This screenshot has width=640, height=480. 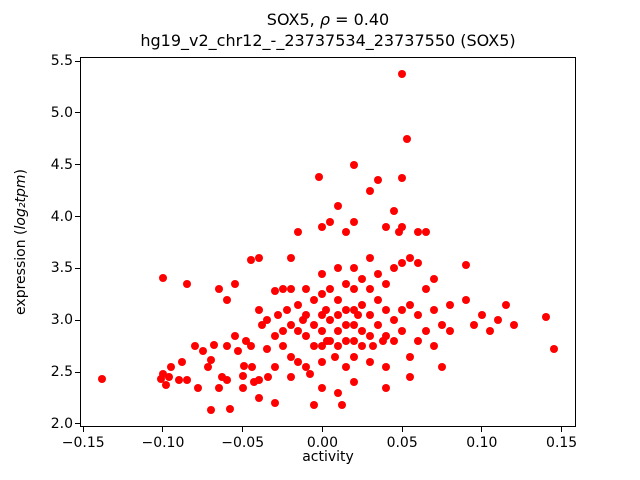 I want to click on title-gene: SOX5,, so click(x=293, y=19).